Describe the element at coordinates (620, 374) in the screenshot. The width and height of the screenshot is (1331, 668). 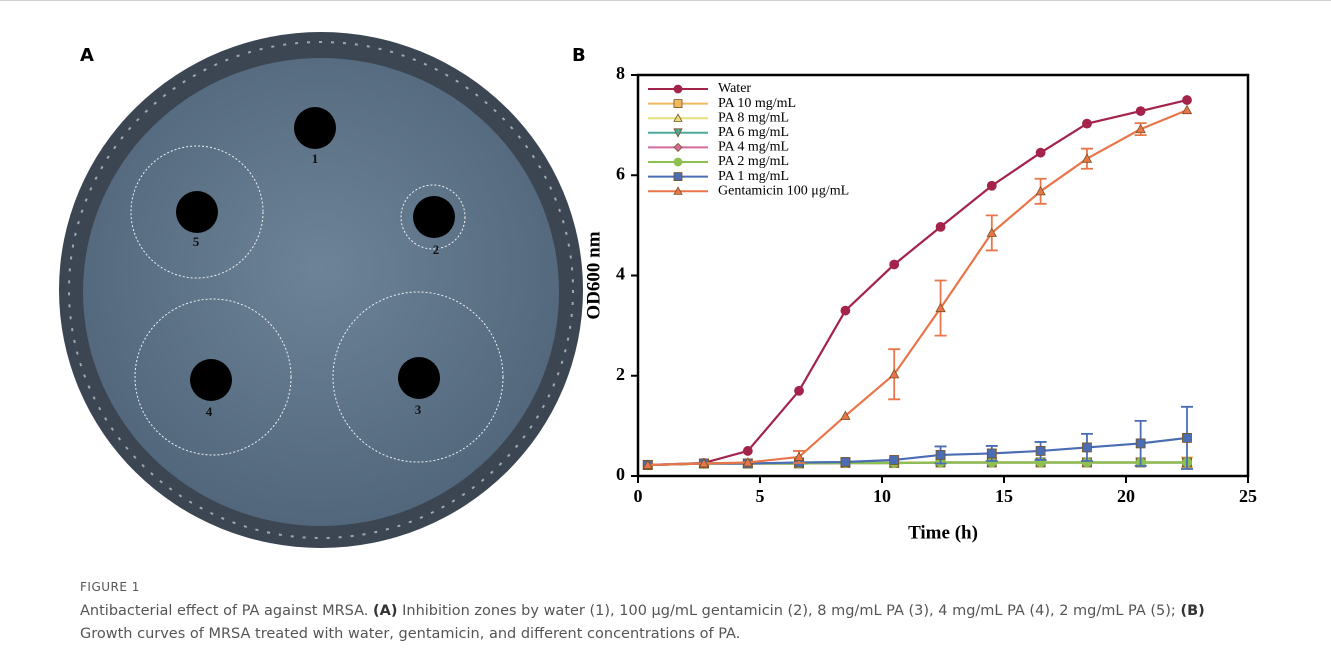
I see `y-tick-label: 2` at that location.